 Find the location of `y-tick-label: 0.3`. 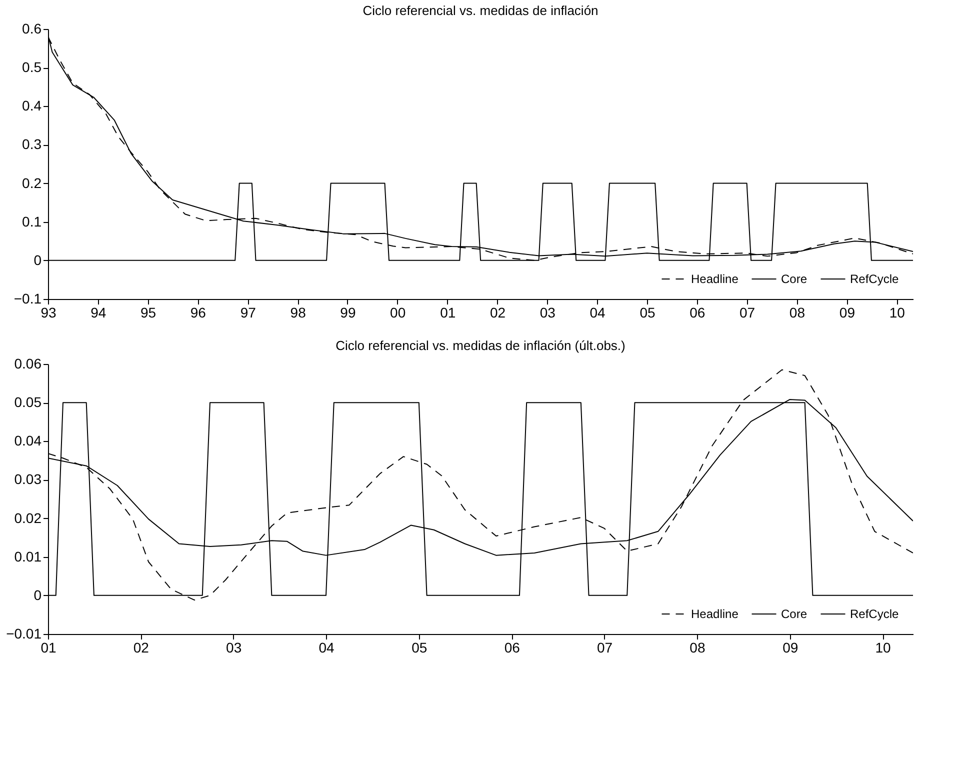

y-tick-label: 0.3 is located at coordinates (32, 144).